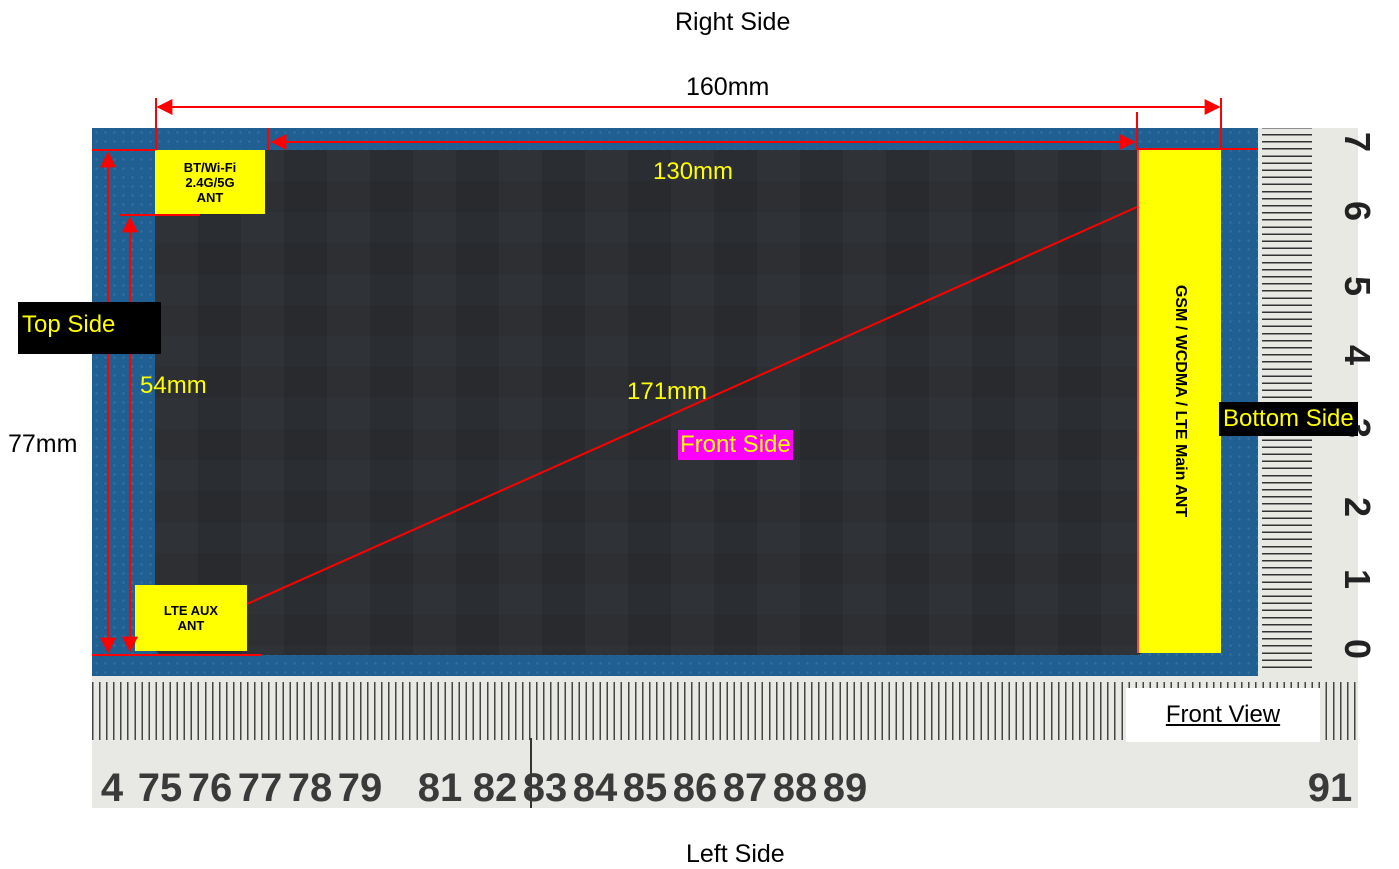 This screenshot has width=1399, height=869. What do you see at coordinates (210, 788) in the screenshot?
I see `ruler-h-number: 76` at bounding box center [210, 788].